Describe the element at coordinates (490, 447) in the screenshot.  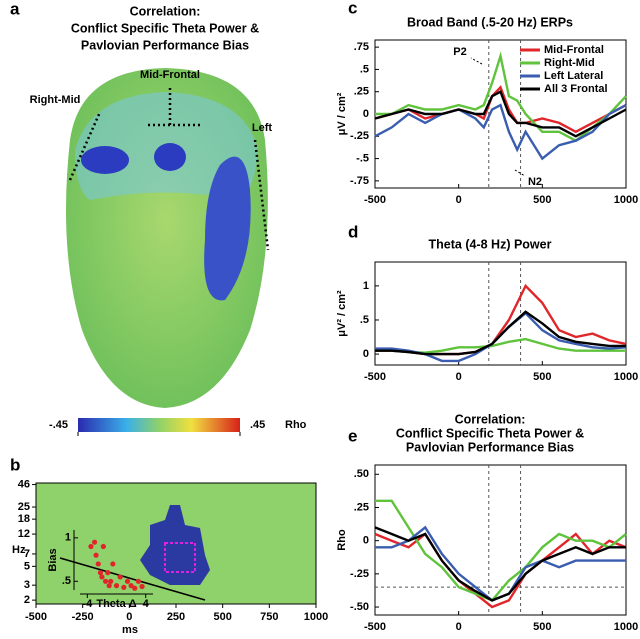
I see `chart-title: Pavlovian Performance Bias` at that location.